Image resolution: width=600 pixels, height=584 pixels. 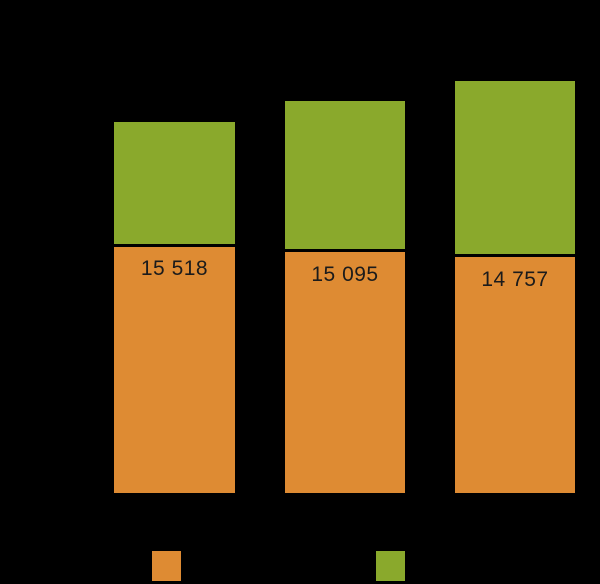 What do you see at coordinates (174, 370) in the screenshot?
I see `bar-1-bottom-segment: 15 518` at bounding box center [174, 370].